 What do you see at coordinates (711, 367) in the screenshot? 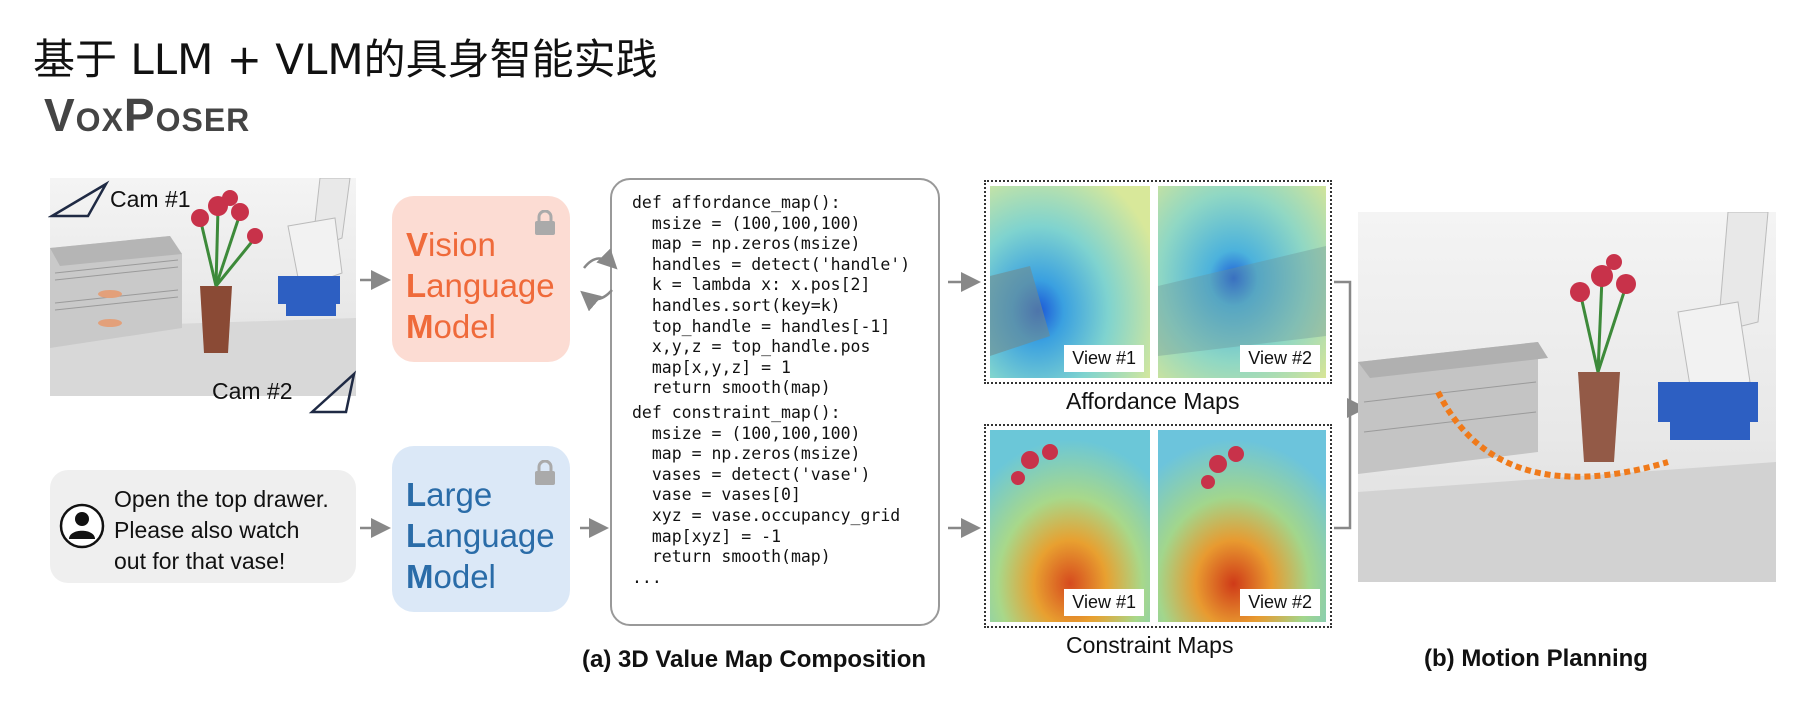
I see `code-line: map[x,y,z] = 1` at bounding box center [711, 367].